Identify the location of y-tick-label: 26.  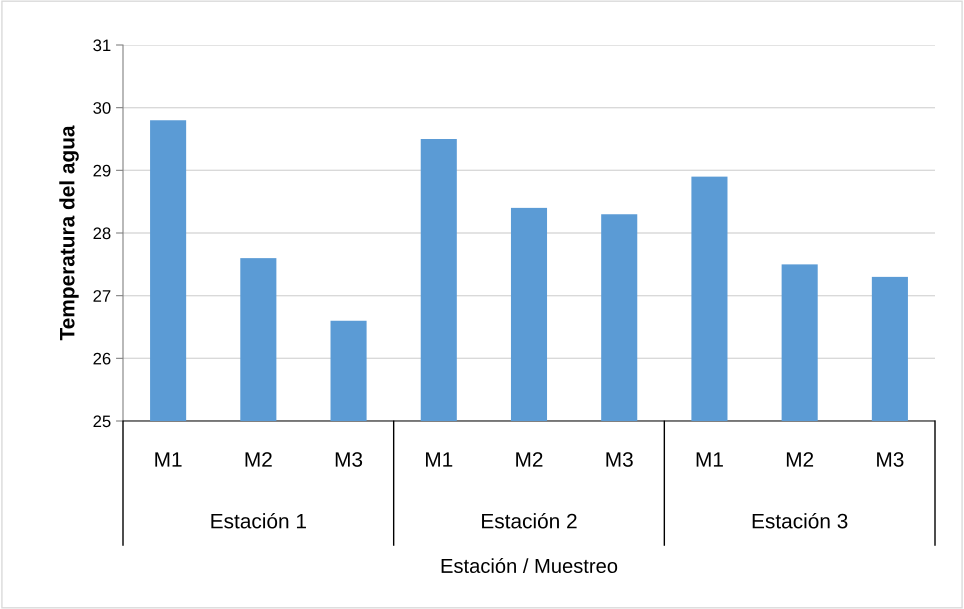
(101, 358).